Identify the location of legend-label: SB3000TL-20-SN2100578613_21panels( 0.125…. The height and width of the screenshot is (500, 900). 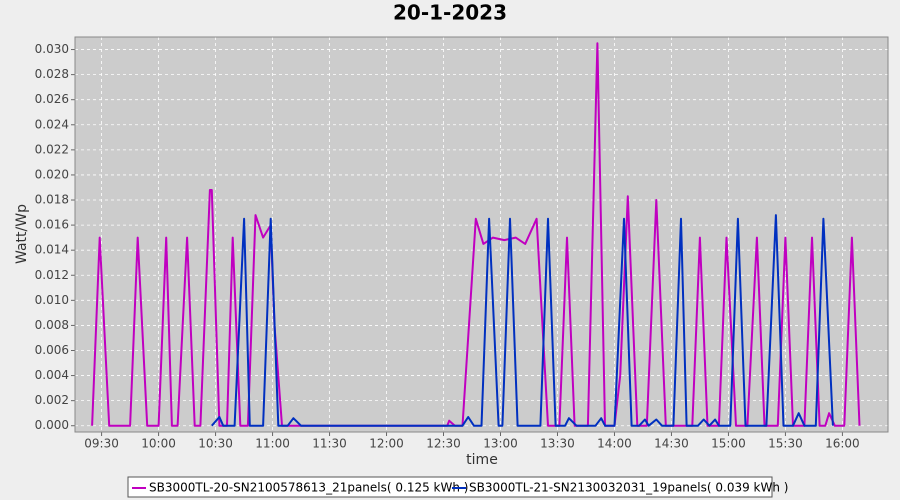
(308, 488).